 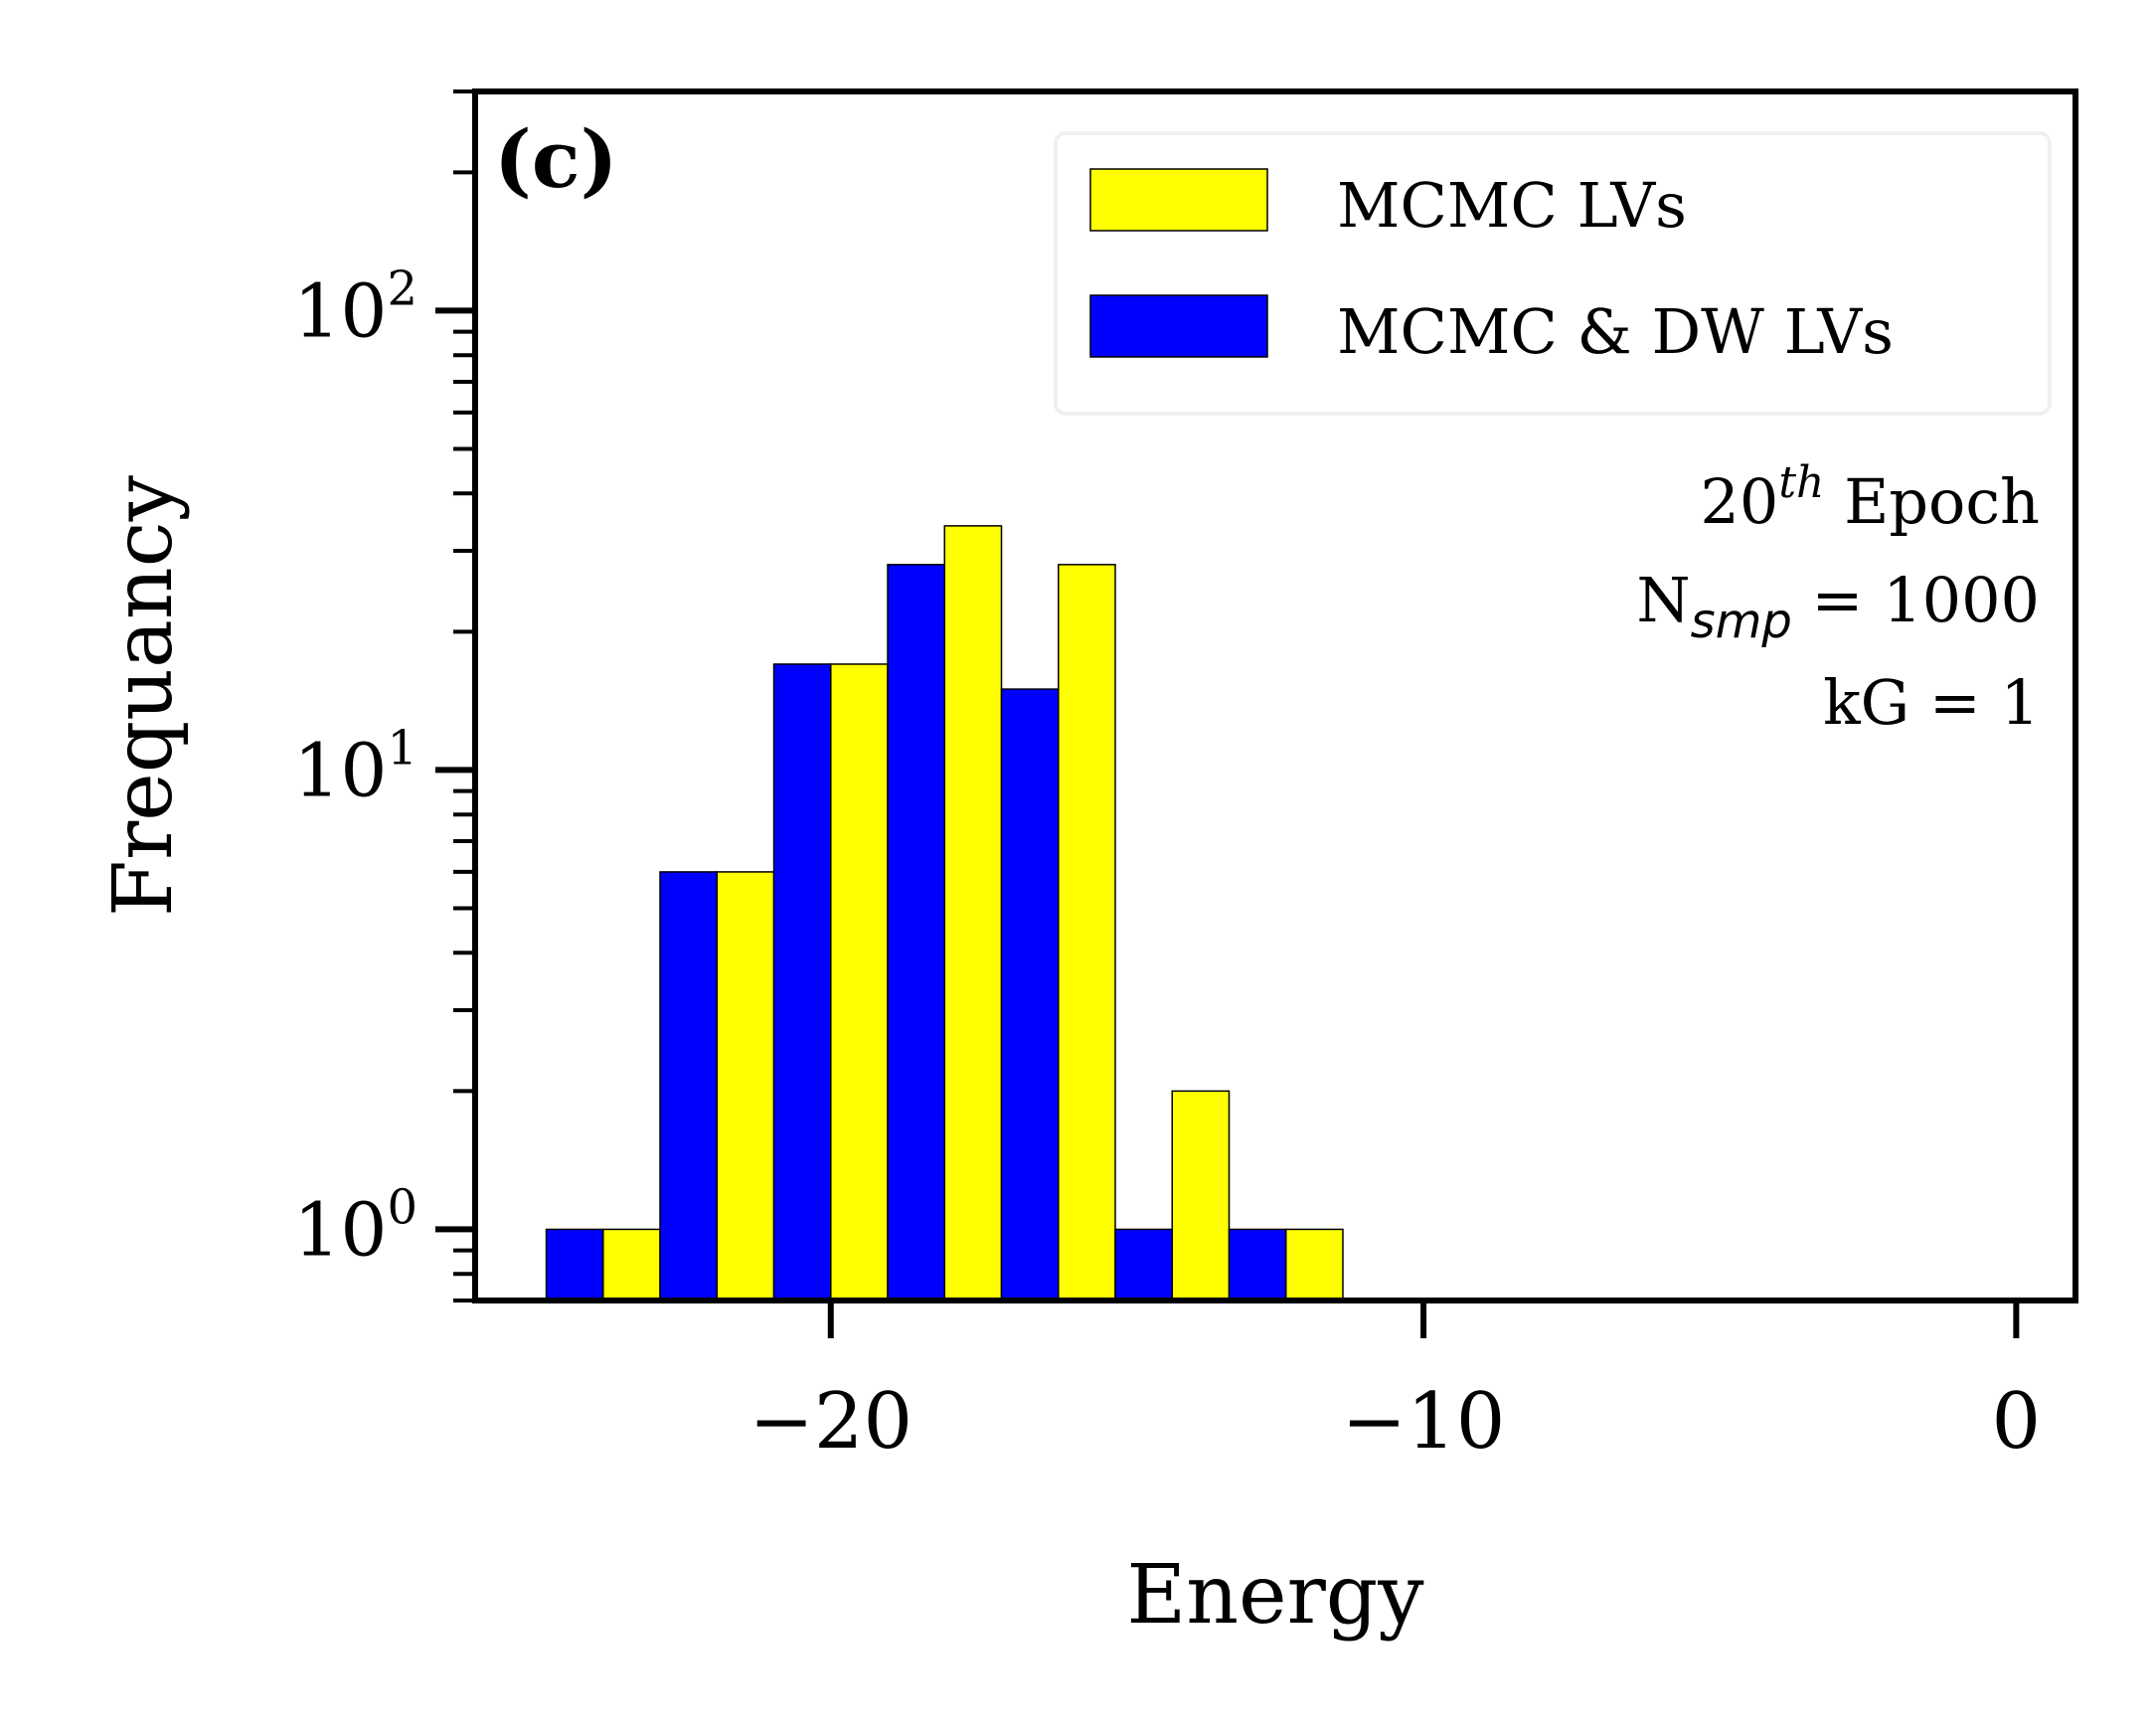 I want to click on x-axis-label: Energy, so click(x=1275, y=1595).